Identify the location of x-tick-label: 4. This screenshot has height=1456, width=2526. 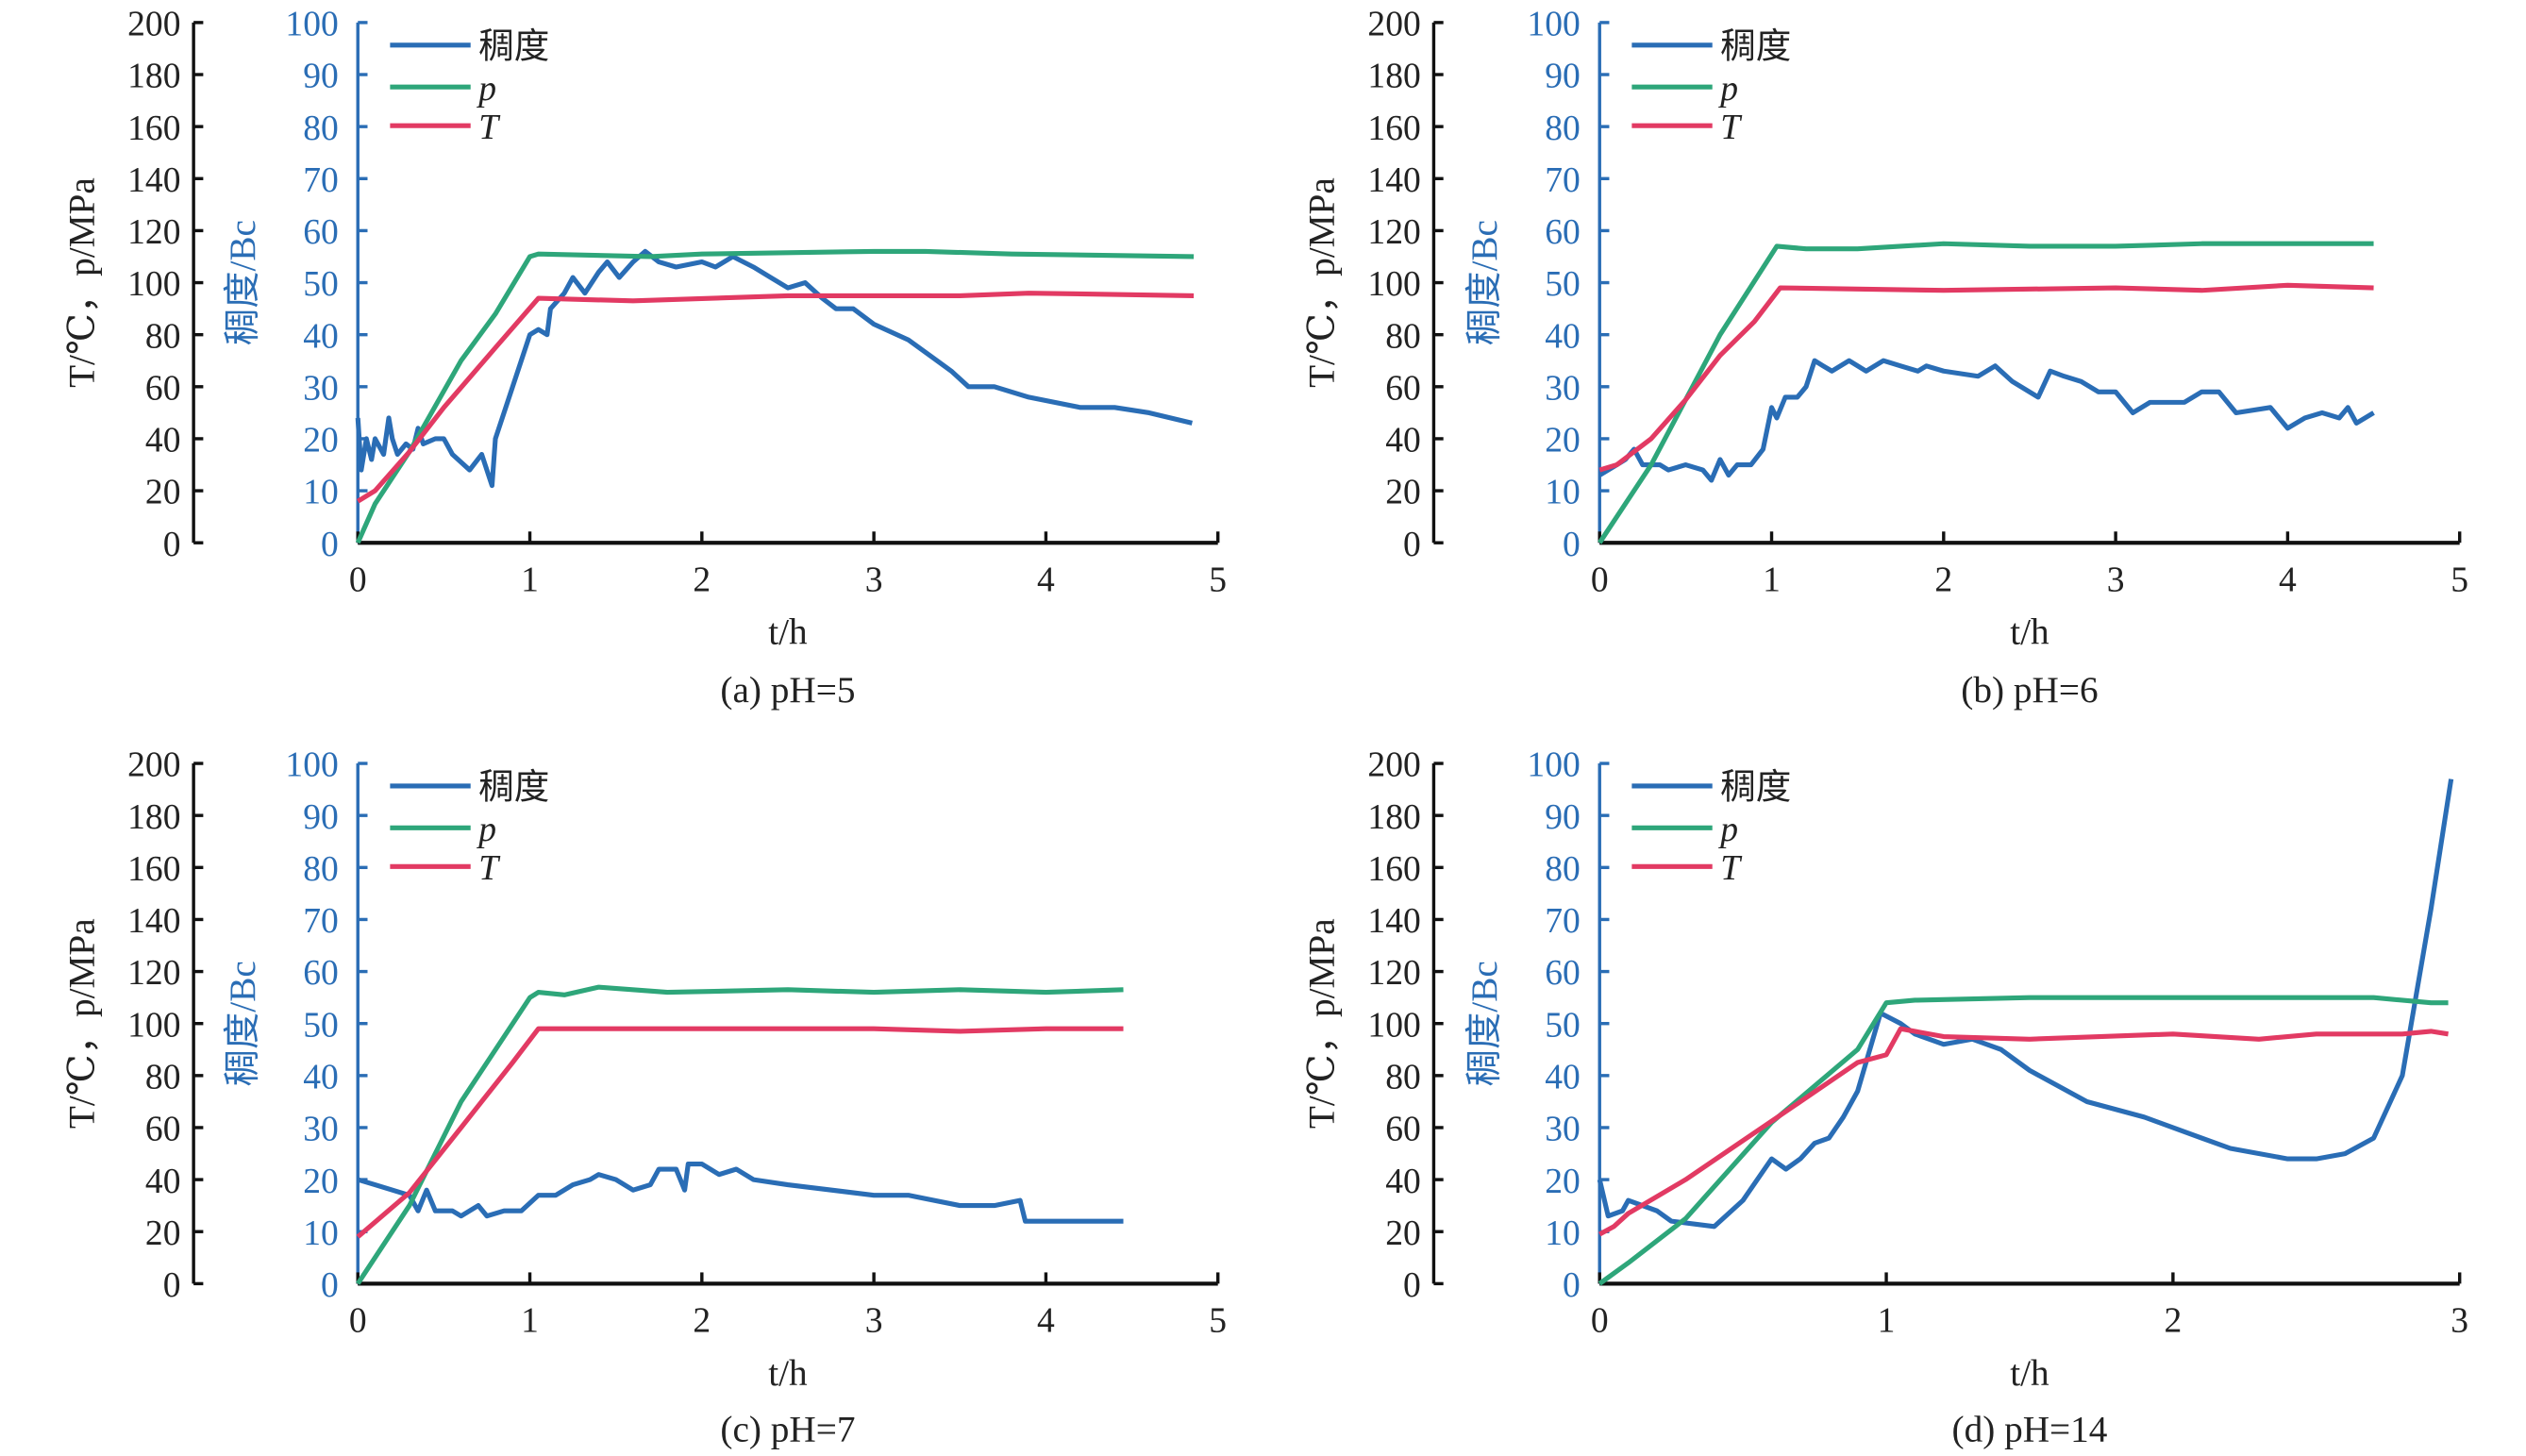
(1046, 1321).